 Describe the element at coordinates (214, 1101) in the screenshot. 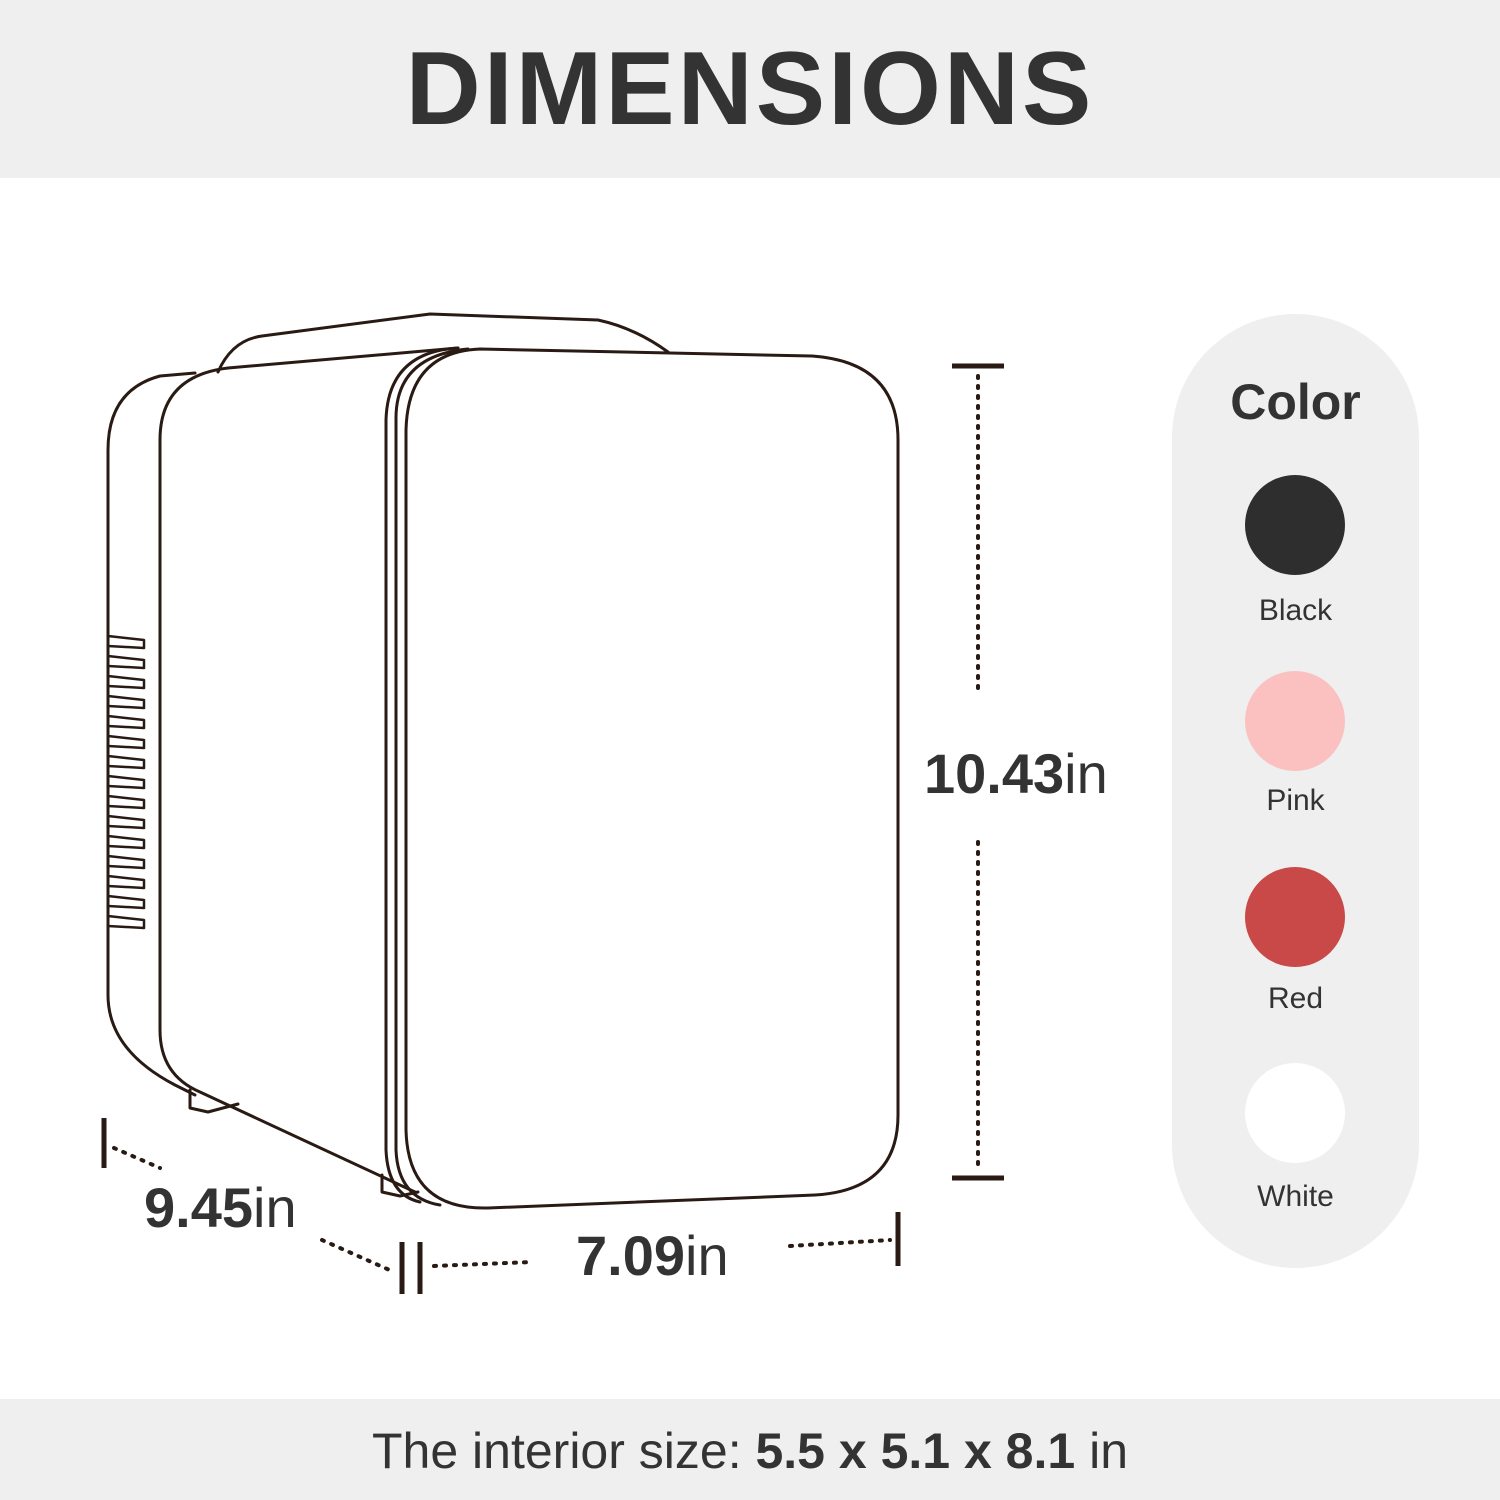

I see `fridge-foot-left` at that location.